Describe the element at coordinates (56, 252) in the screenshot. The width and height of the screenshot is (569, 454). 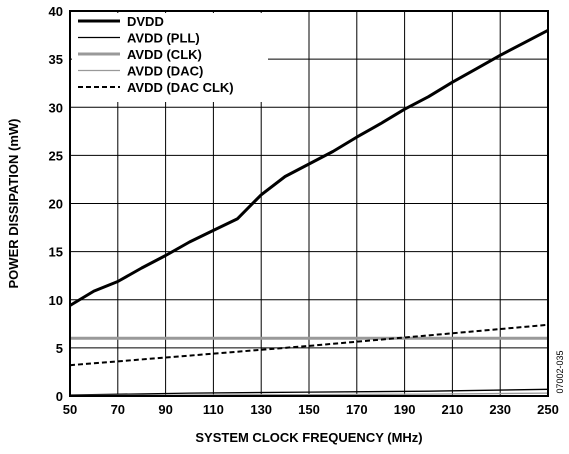
I see `y-tick-label: 15` at that location.